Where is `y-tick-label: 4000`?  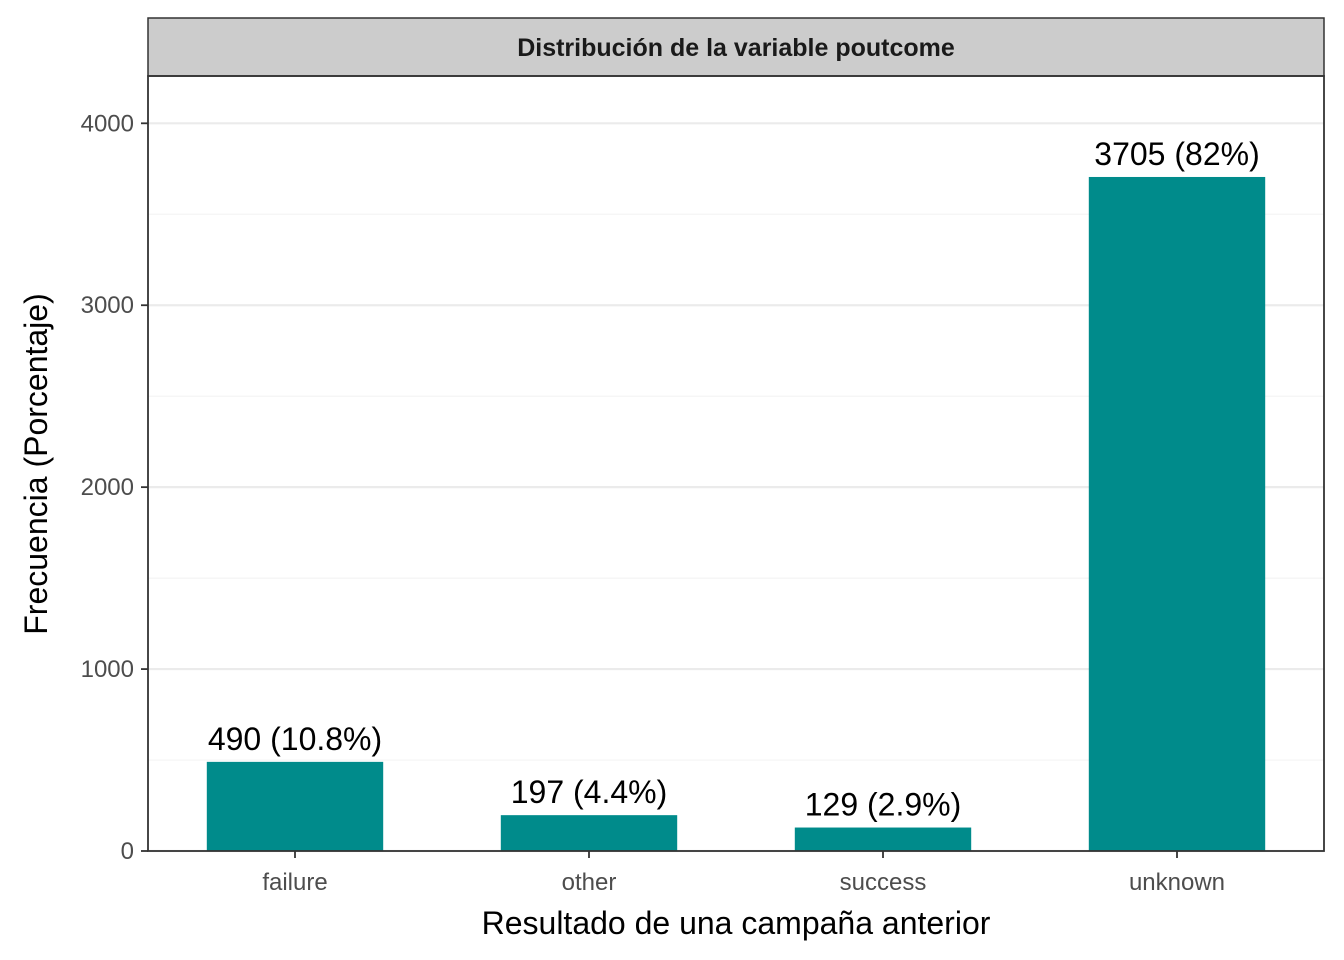 y-tick-label: 4000 is located at coordinates (107, 123).